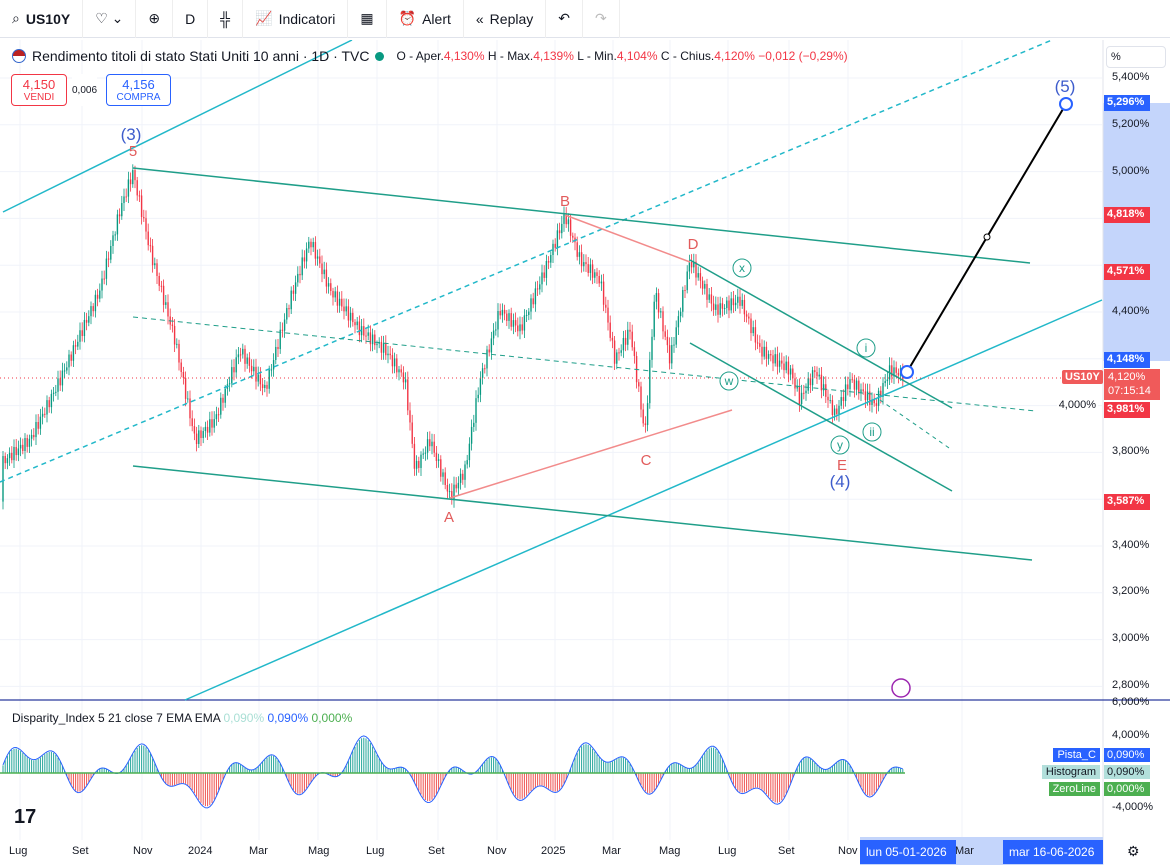 The height and width of the screenshot is (865, 1170). What do you see at coordinates (505, 19) in the screenshot?
I see `replay-button: «Replay` at bounding box center [505, 19].